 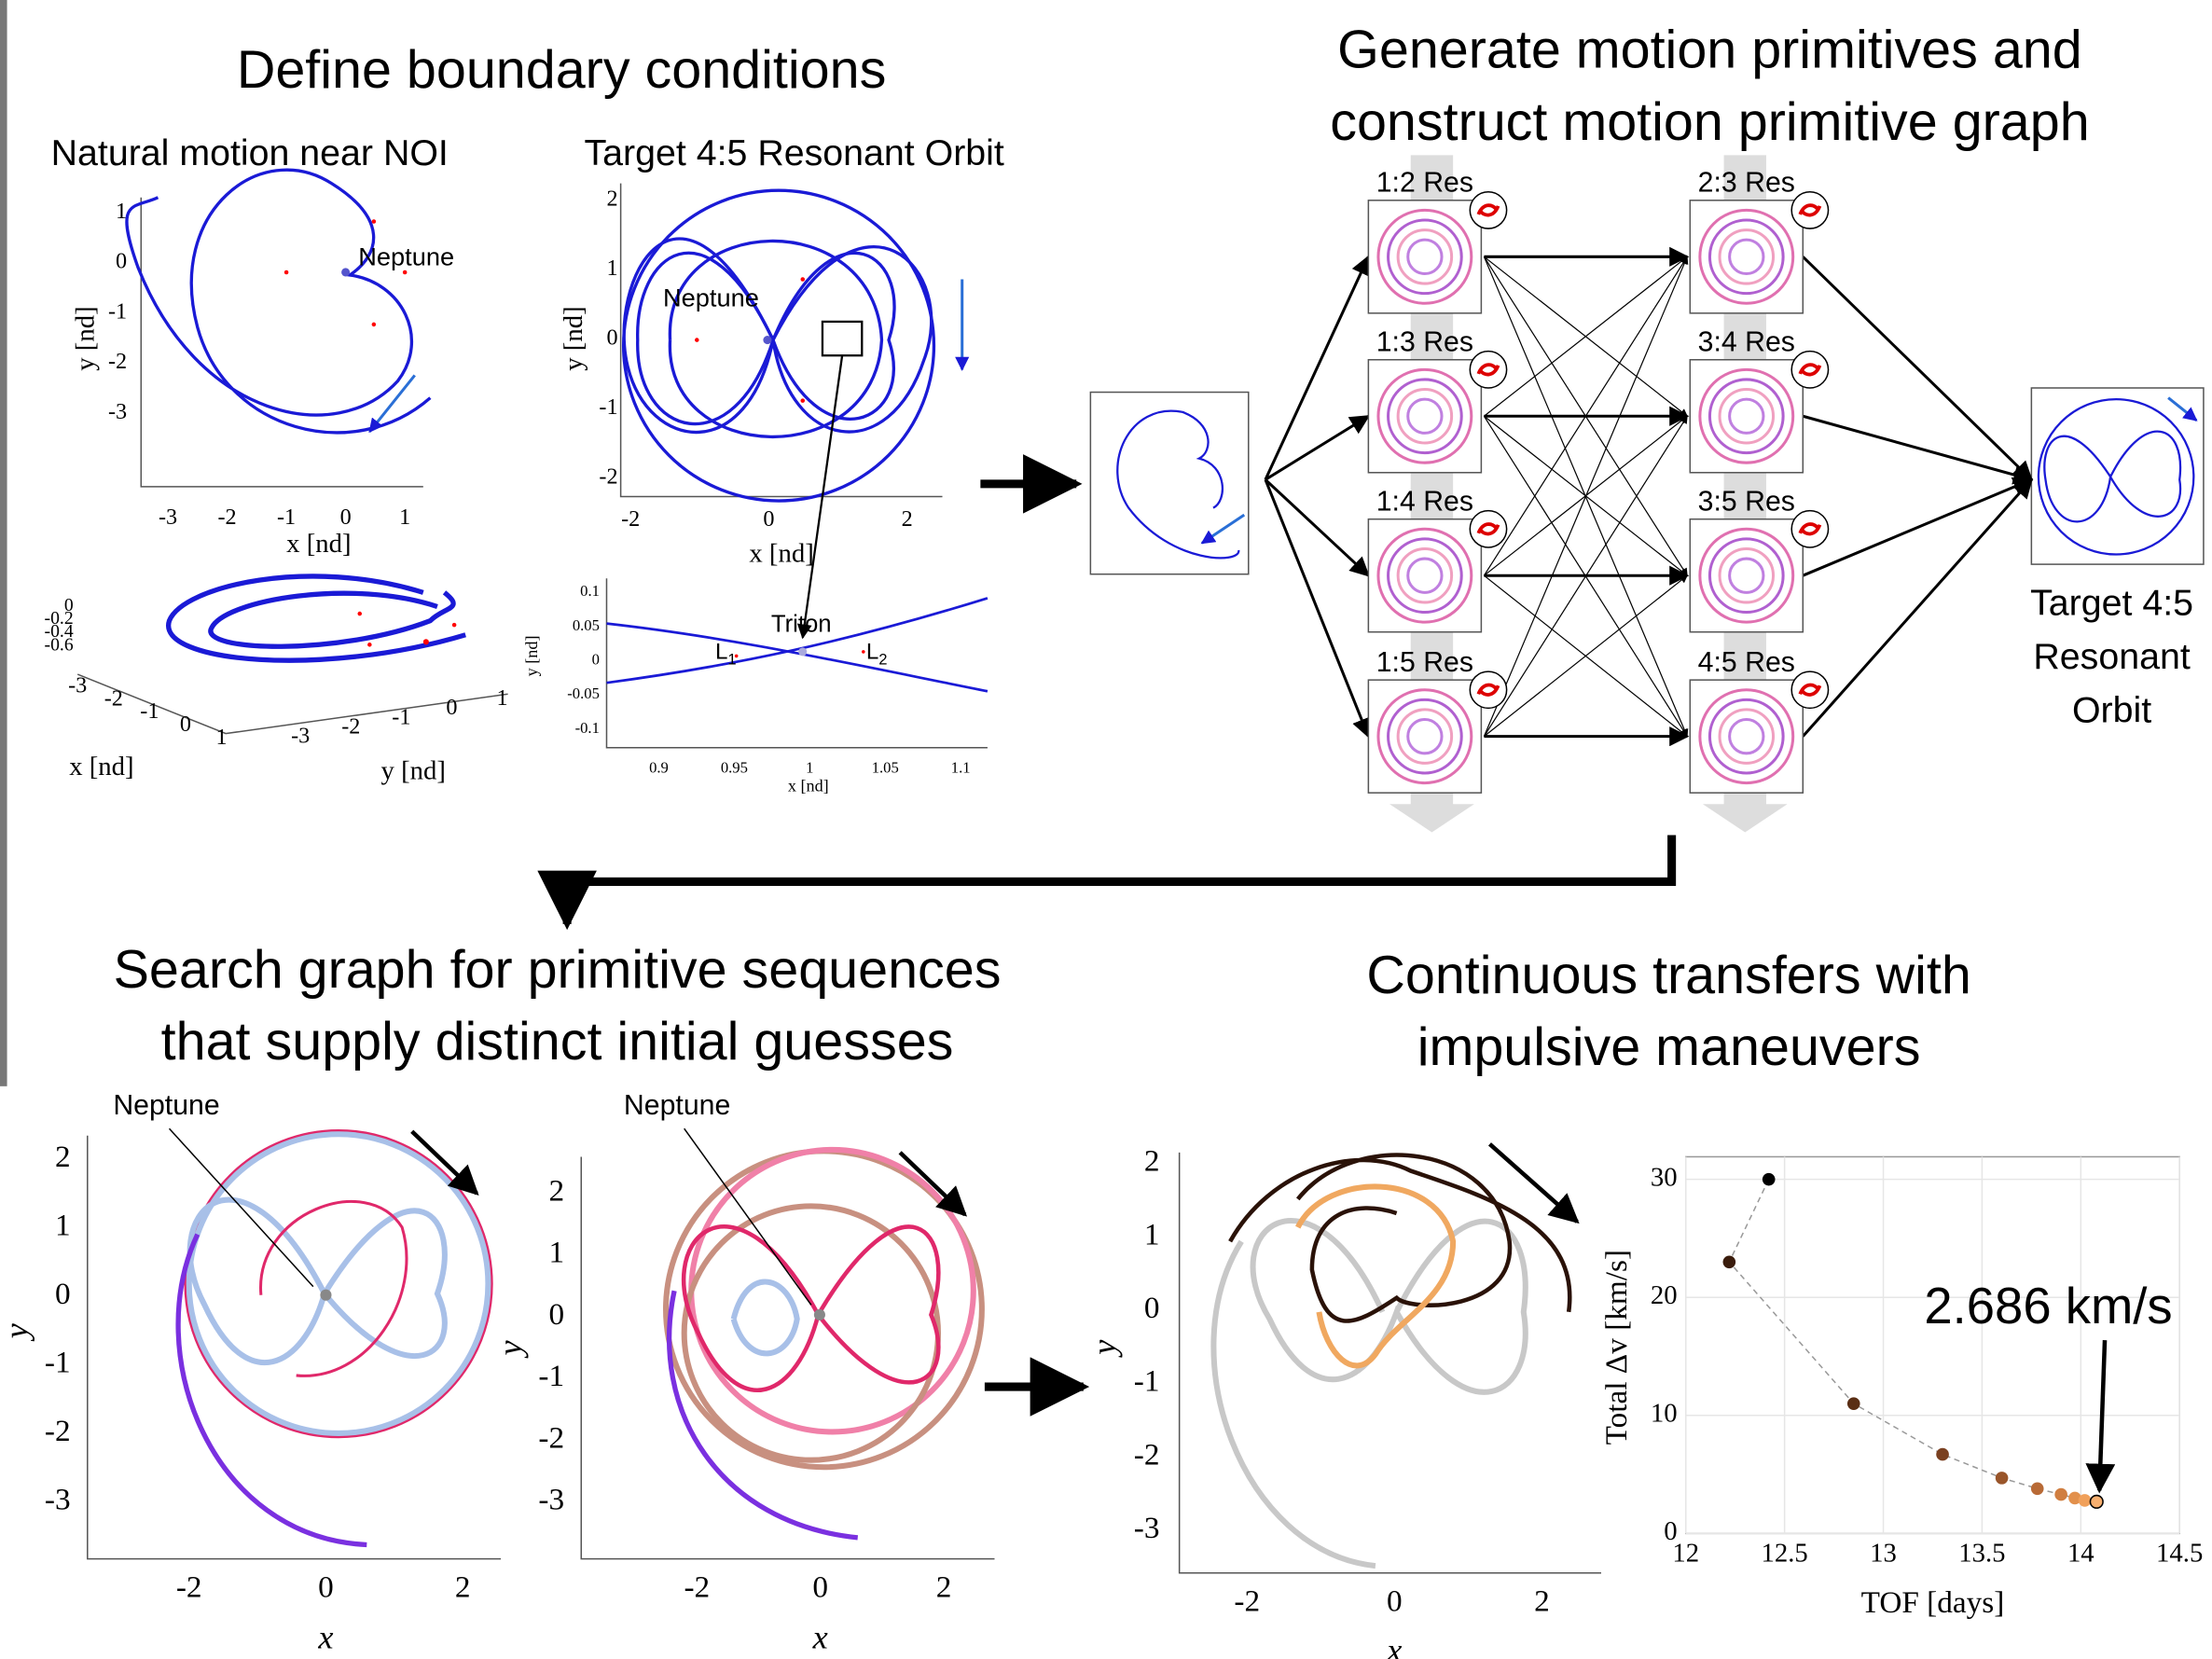 What do you see at coordinates (961, 767) in the screenshot?
I see `tick-label: 1.1` at bounding box center [961, 767].